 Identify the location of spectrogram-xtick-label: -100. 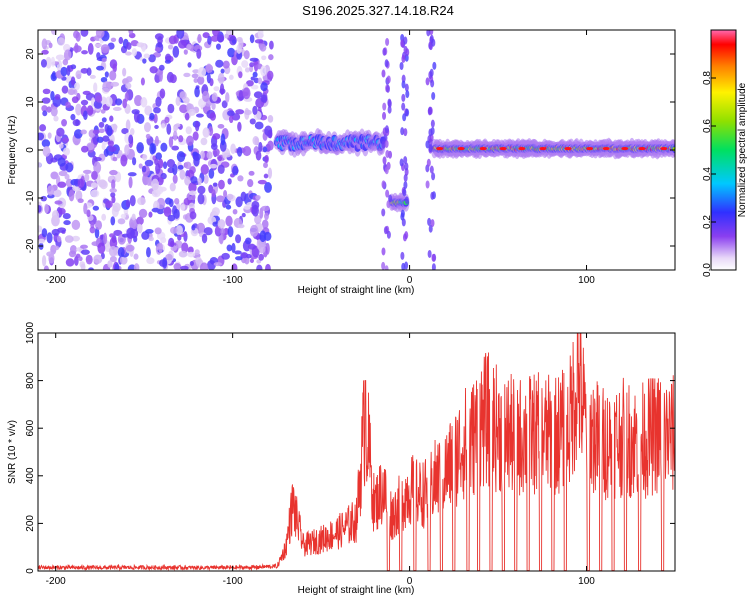
(233, 280).